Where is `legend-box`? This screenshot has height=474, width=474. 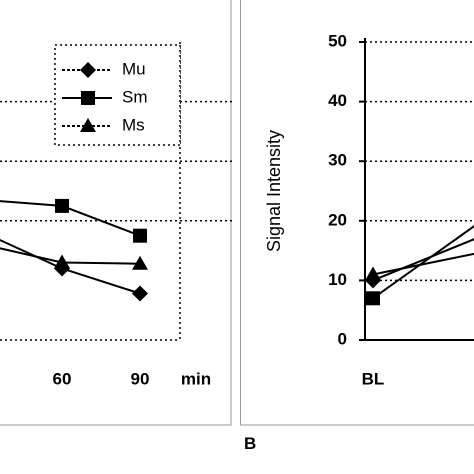
legend-box is located at coordinates (117, 95).